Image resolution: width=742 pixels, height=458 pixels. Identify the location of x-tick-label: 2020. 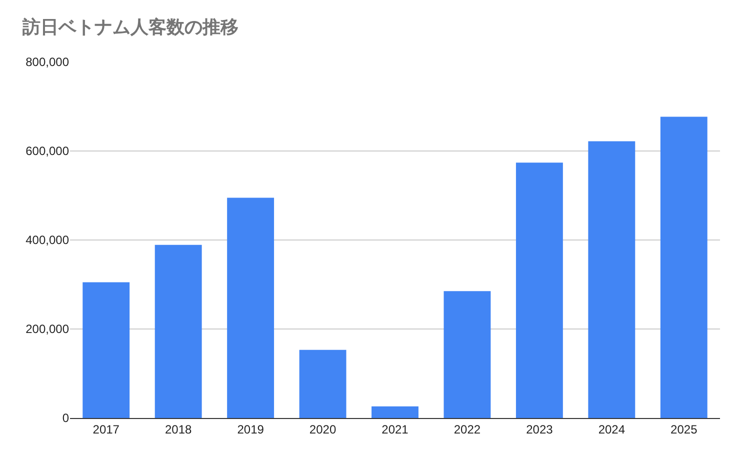
(322, 429).